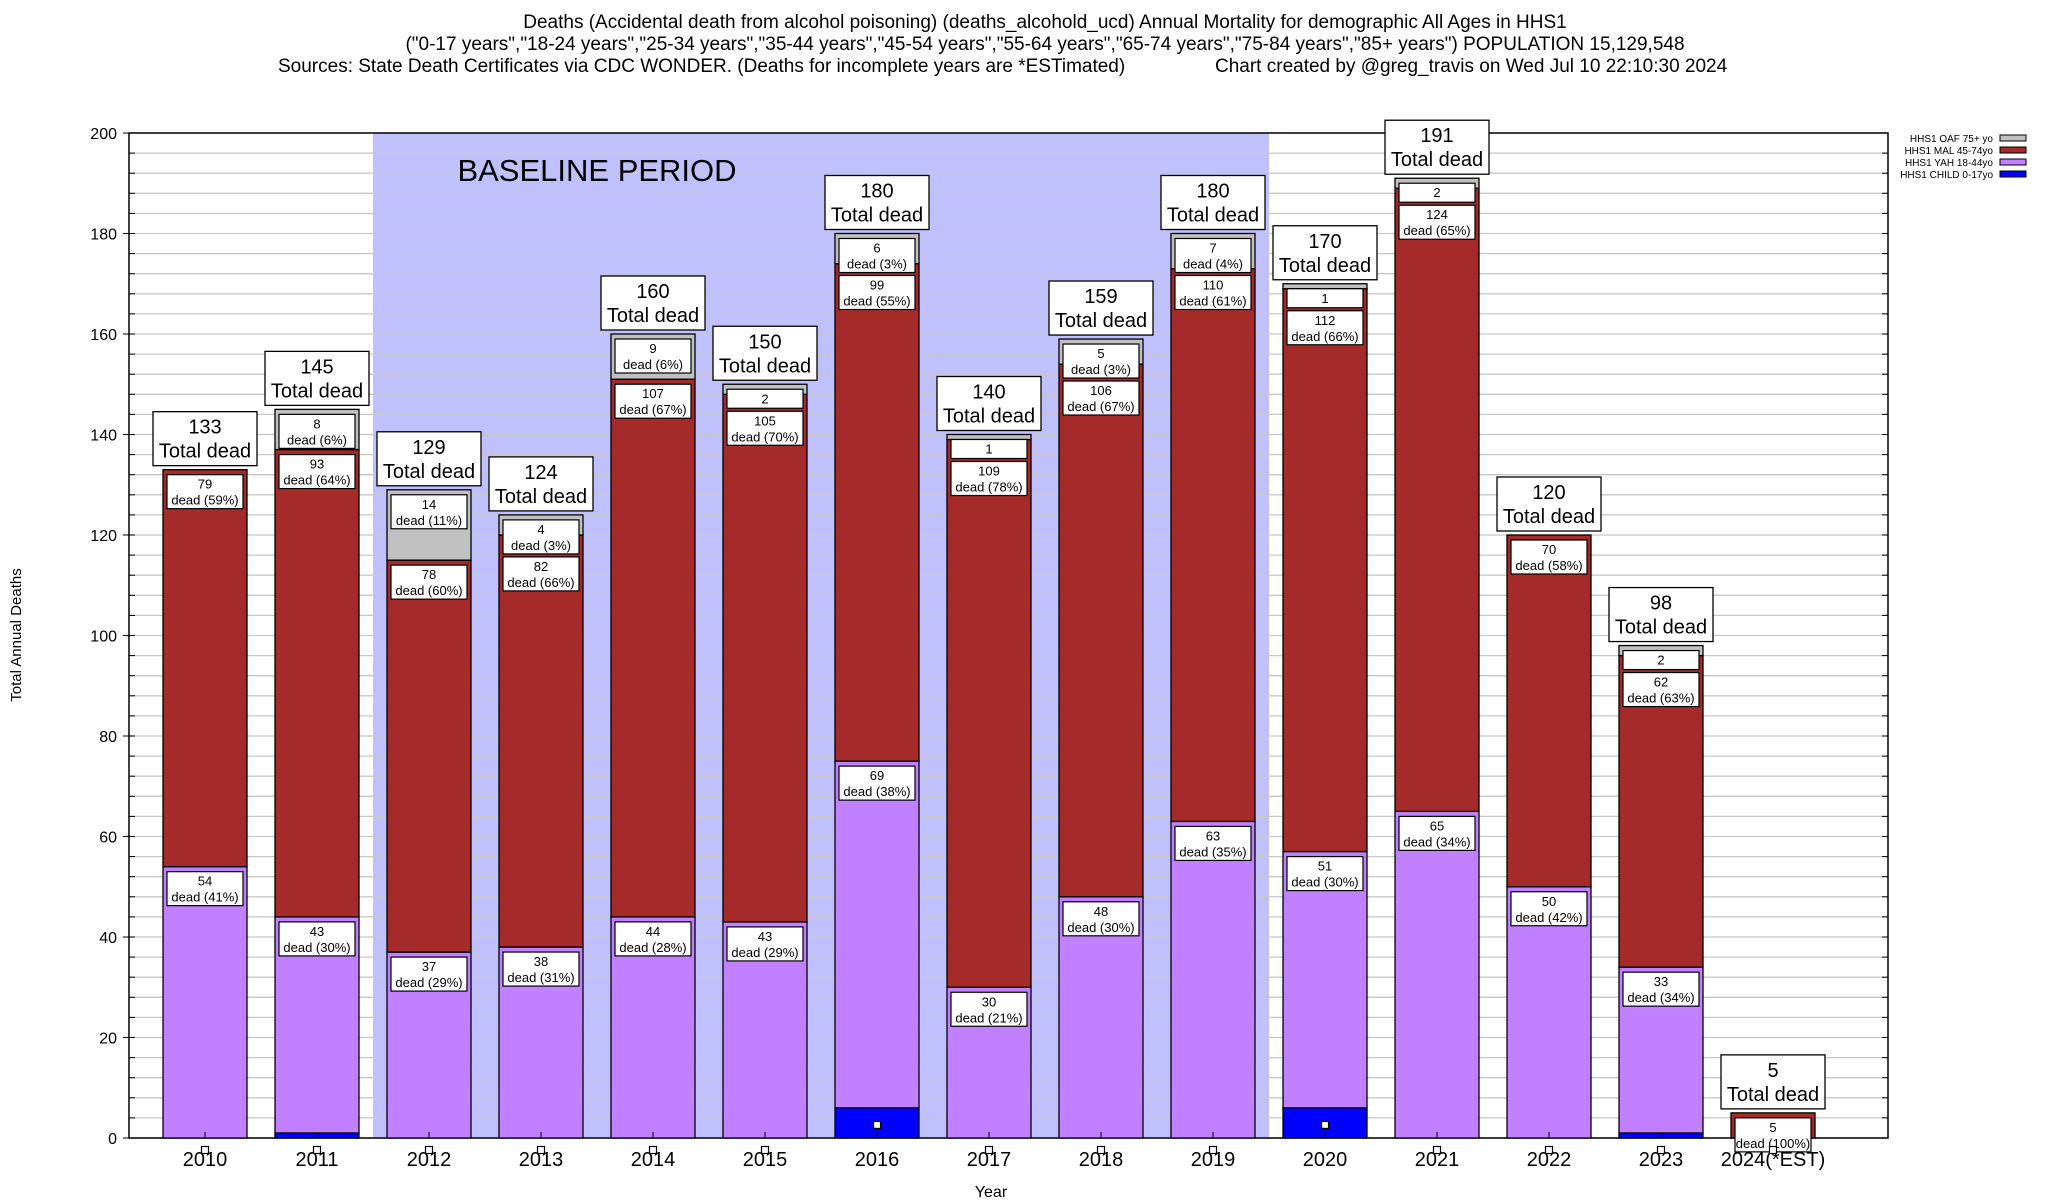  Describe the element at coordinates (1213, 264) in the screenshot. I see `segment-percent-label: dead (4%)` at that location.